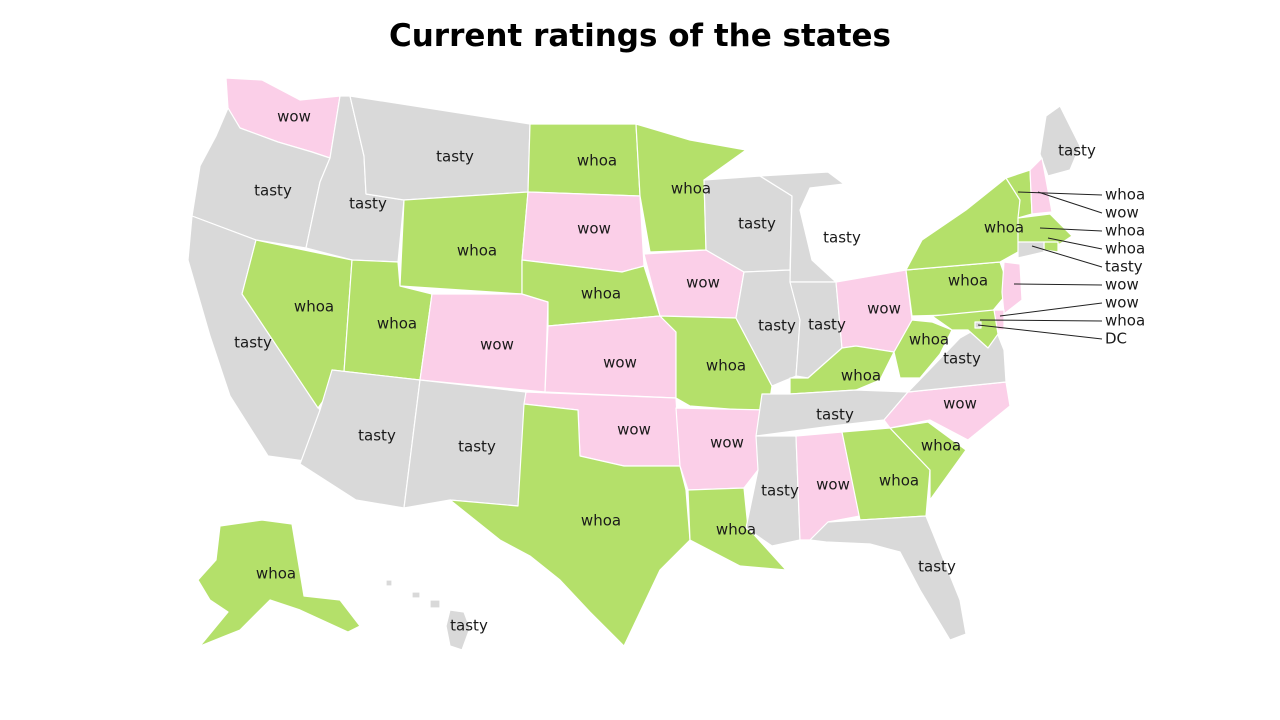 The height and width of the screenshot is (720, 1280). I want to click on callout-label: DC, so click(1116, 339).